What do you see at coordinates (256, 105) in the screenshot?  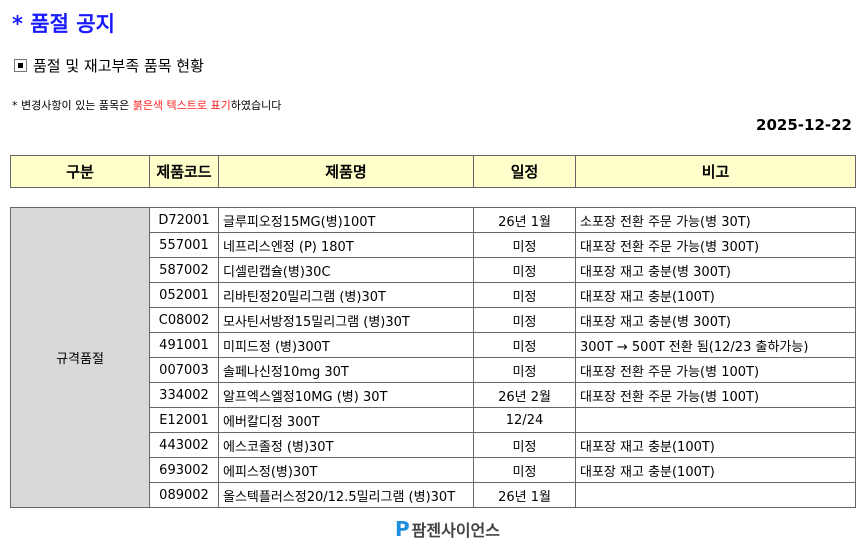 I see `note-suffix: 하였습니다` at bounding box center [256, 105].